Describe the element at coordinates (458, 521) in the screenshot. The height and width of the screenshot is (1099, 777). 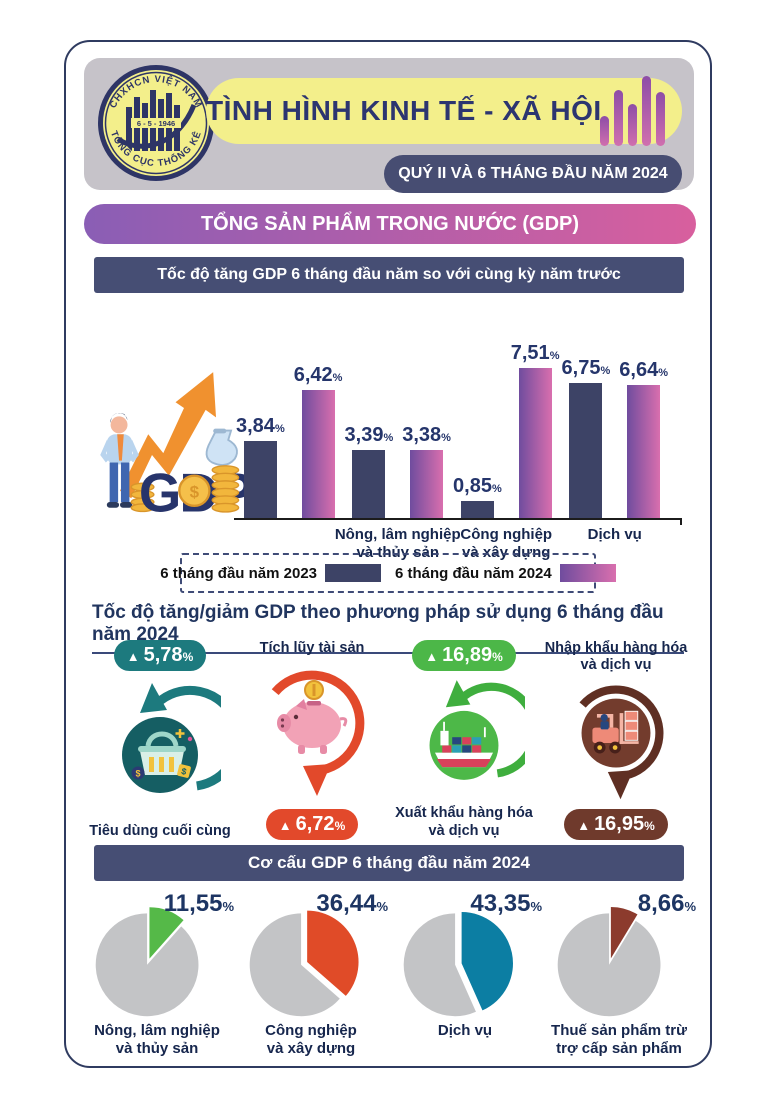
I see `chart-axis-line` at that location.